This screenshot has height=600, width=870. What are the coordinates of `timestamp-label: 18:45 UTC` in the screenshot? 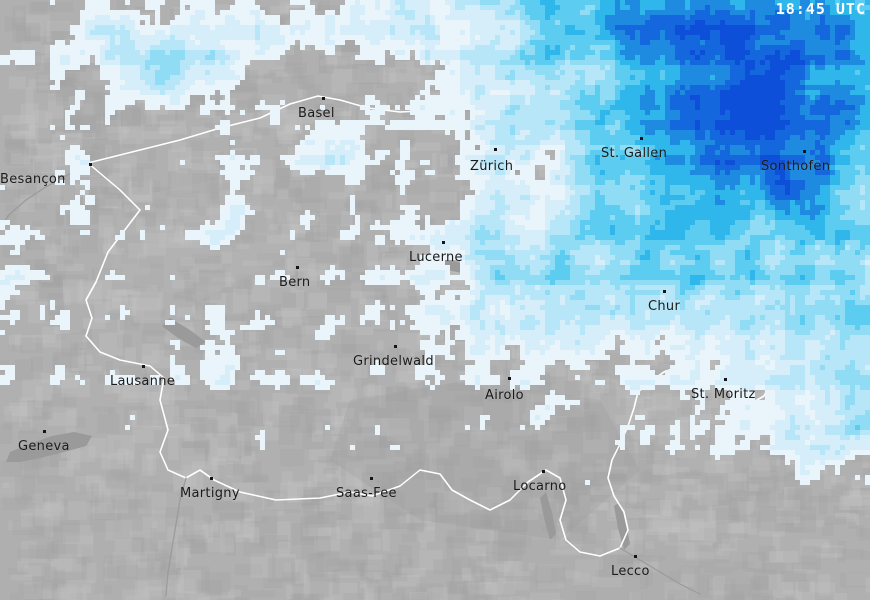 It's located at (820, 9).